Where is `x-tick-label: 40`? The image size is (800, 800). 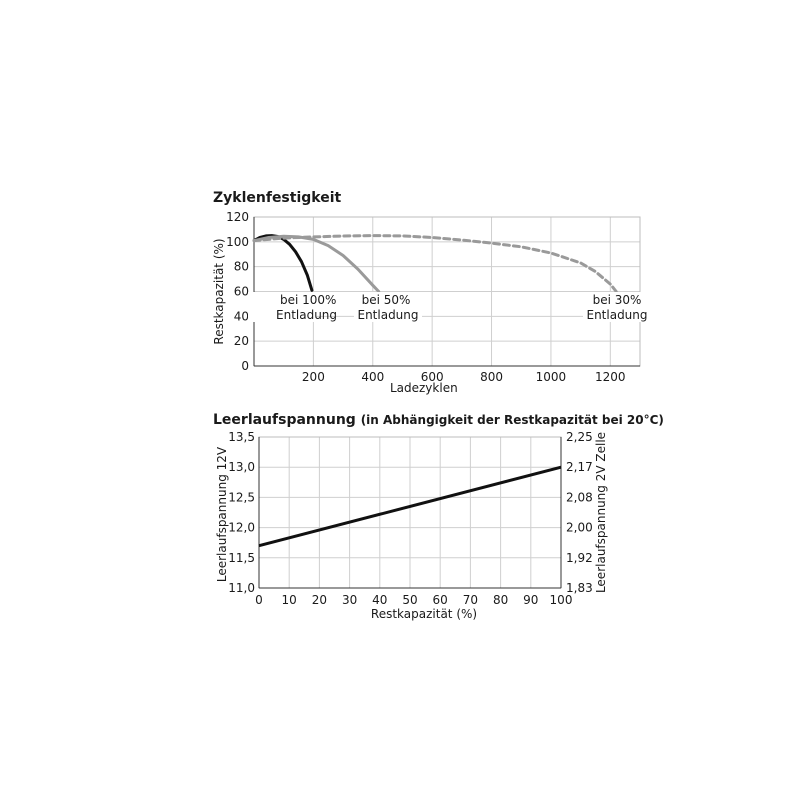 x-tick-label: 40 is located at coordinates (379, 600).